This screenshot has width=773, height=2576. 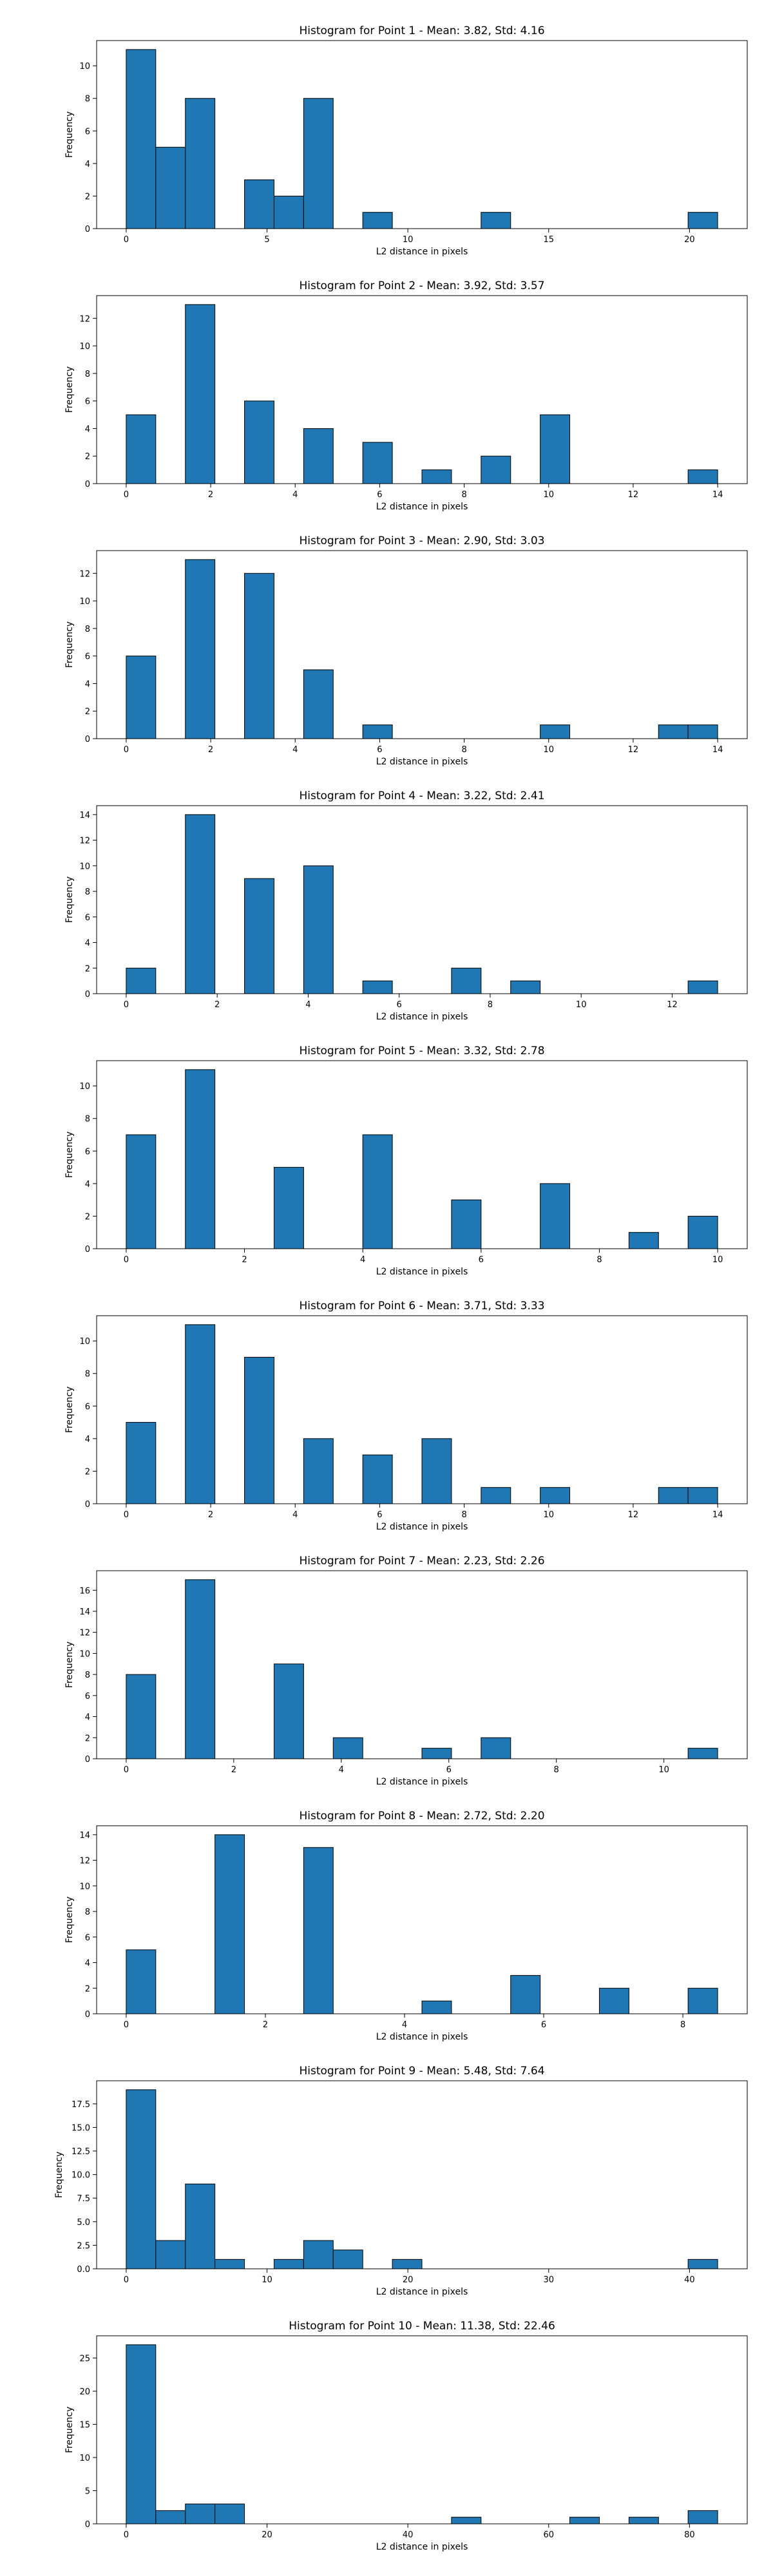 I want to click on y-tick-label: 2.5, so click(x=83, y=2246).